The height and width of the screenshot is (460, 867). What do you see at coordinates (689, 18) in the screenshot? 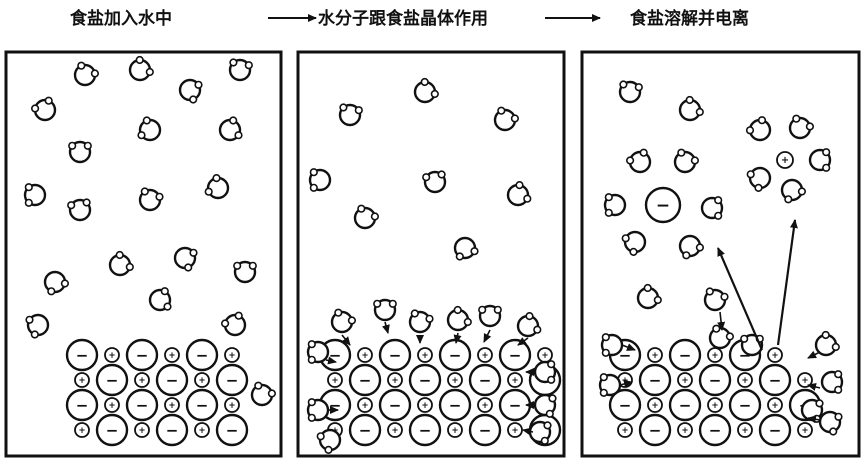
I see `caption-step-3: 食盐溶解并电离` at bounding box center [689, 18].